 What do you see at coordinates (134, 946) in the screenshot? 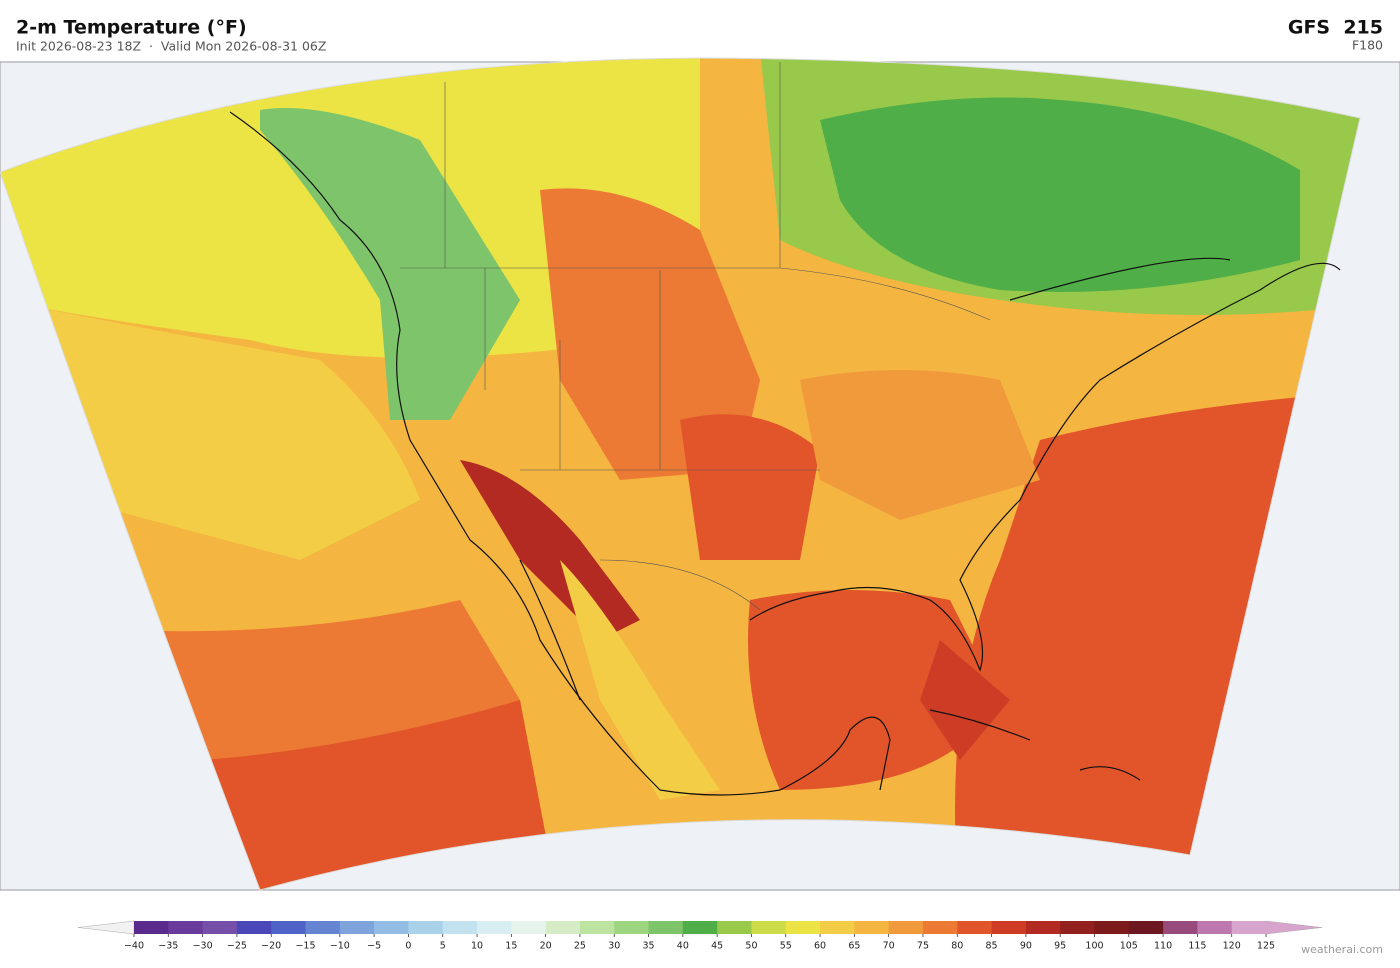
I see `colorbar-tick-label: −40` at bounding box center [134, 946].